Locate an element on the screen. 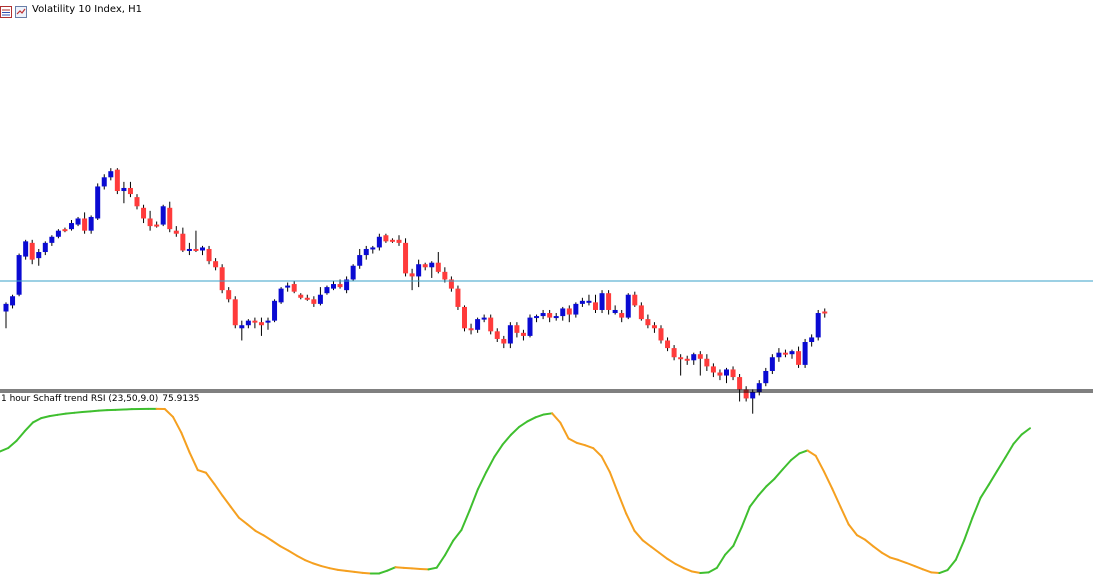 This screenshot has width=1093, height=588. window-menu-icon is located at coordinates (6, 10).